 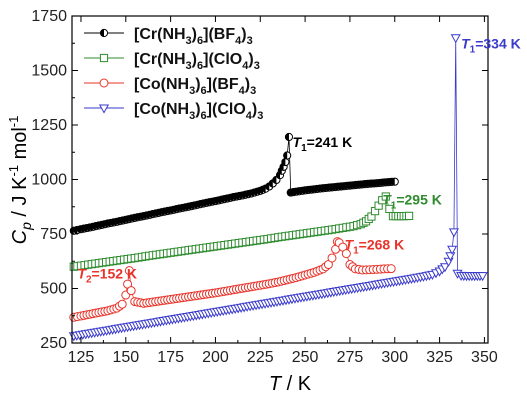 What do you see at coordinates (170, 357) in the screenshot?
I see `x-tick-label: 175` at bounding box center [170, 357].